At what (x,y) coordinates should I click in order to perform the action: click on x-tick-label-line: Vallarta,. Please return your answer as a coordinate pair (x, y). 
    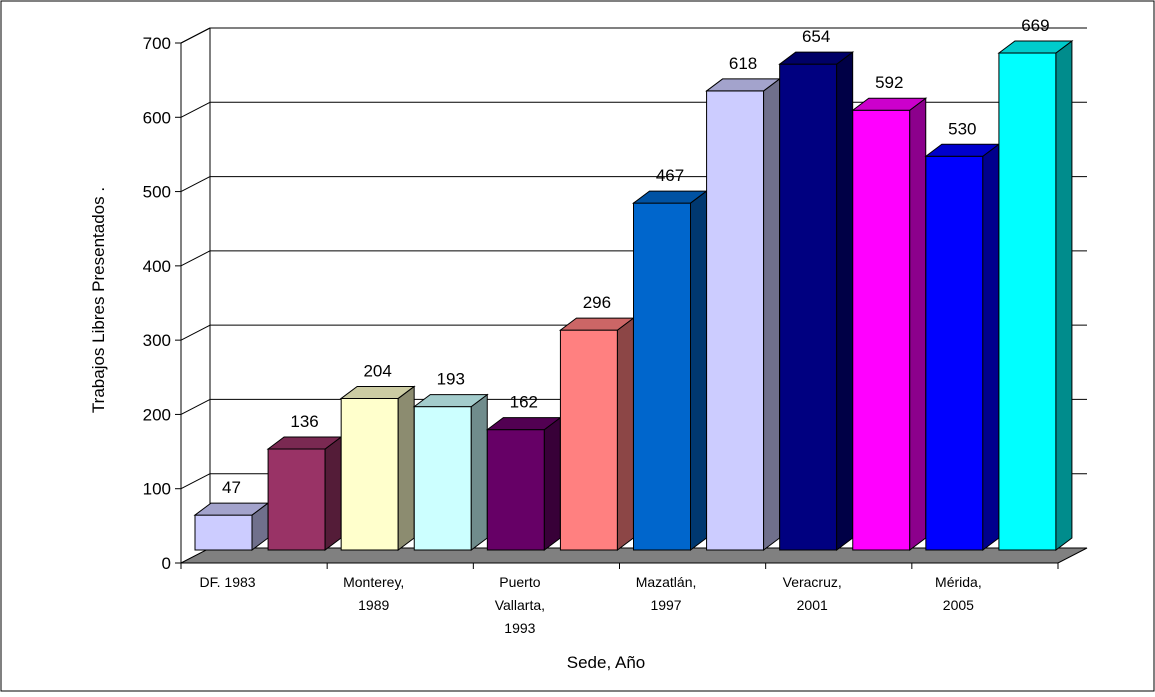
    Looking at the image, I should click on (520, 605).